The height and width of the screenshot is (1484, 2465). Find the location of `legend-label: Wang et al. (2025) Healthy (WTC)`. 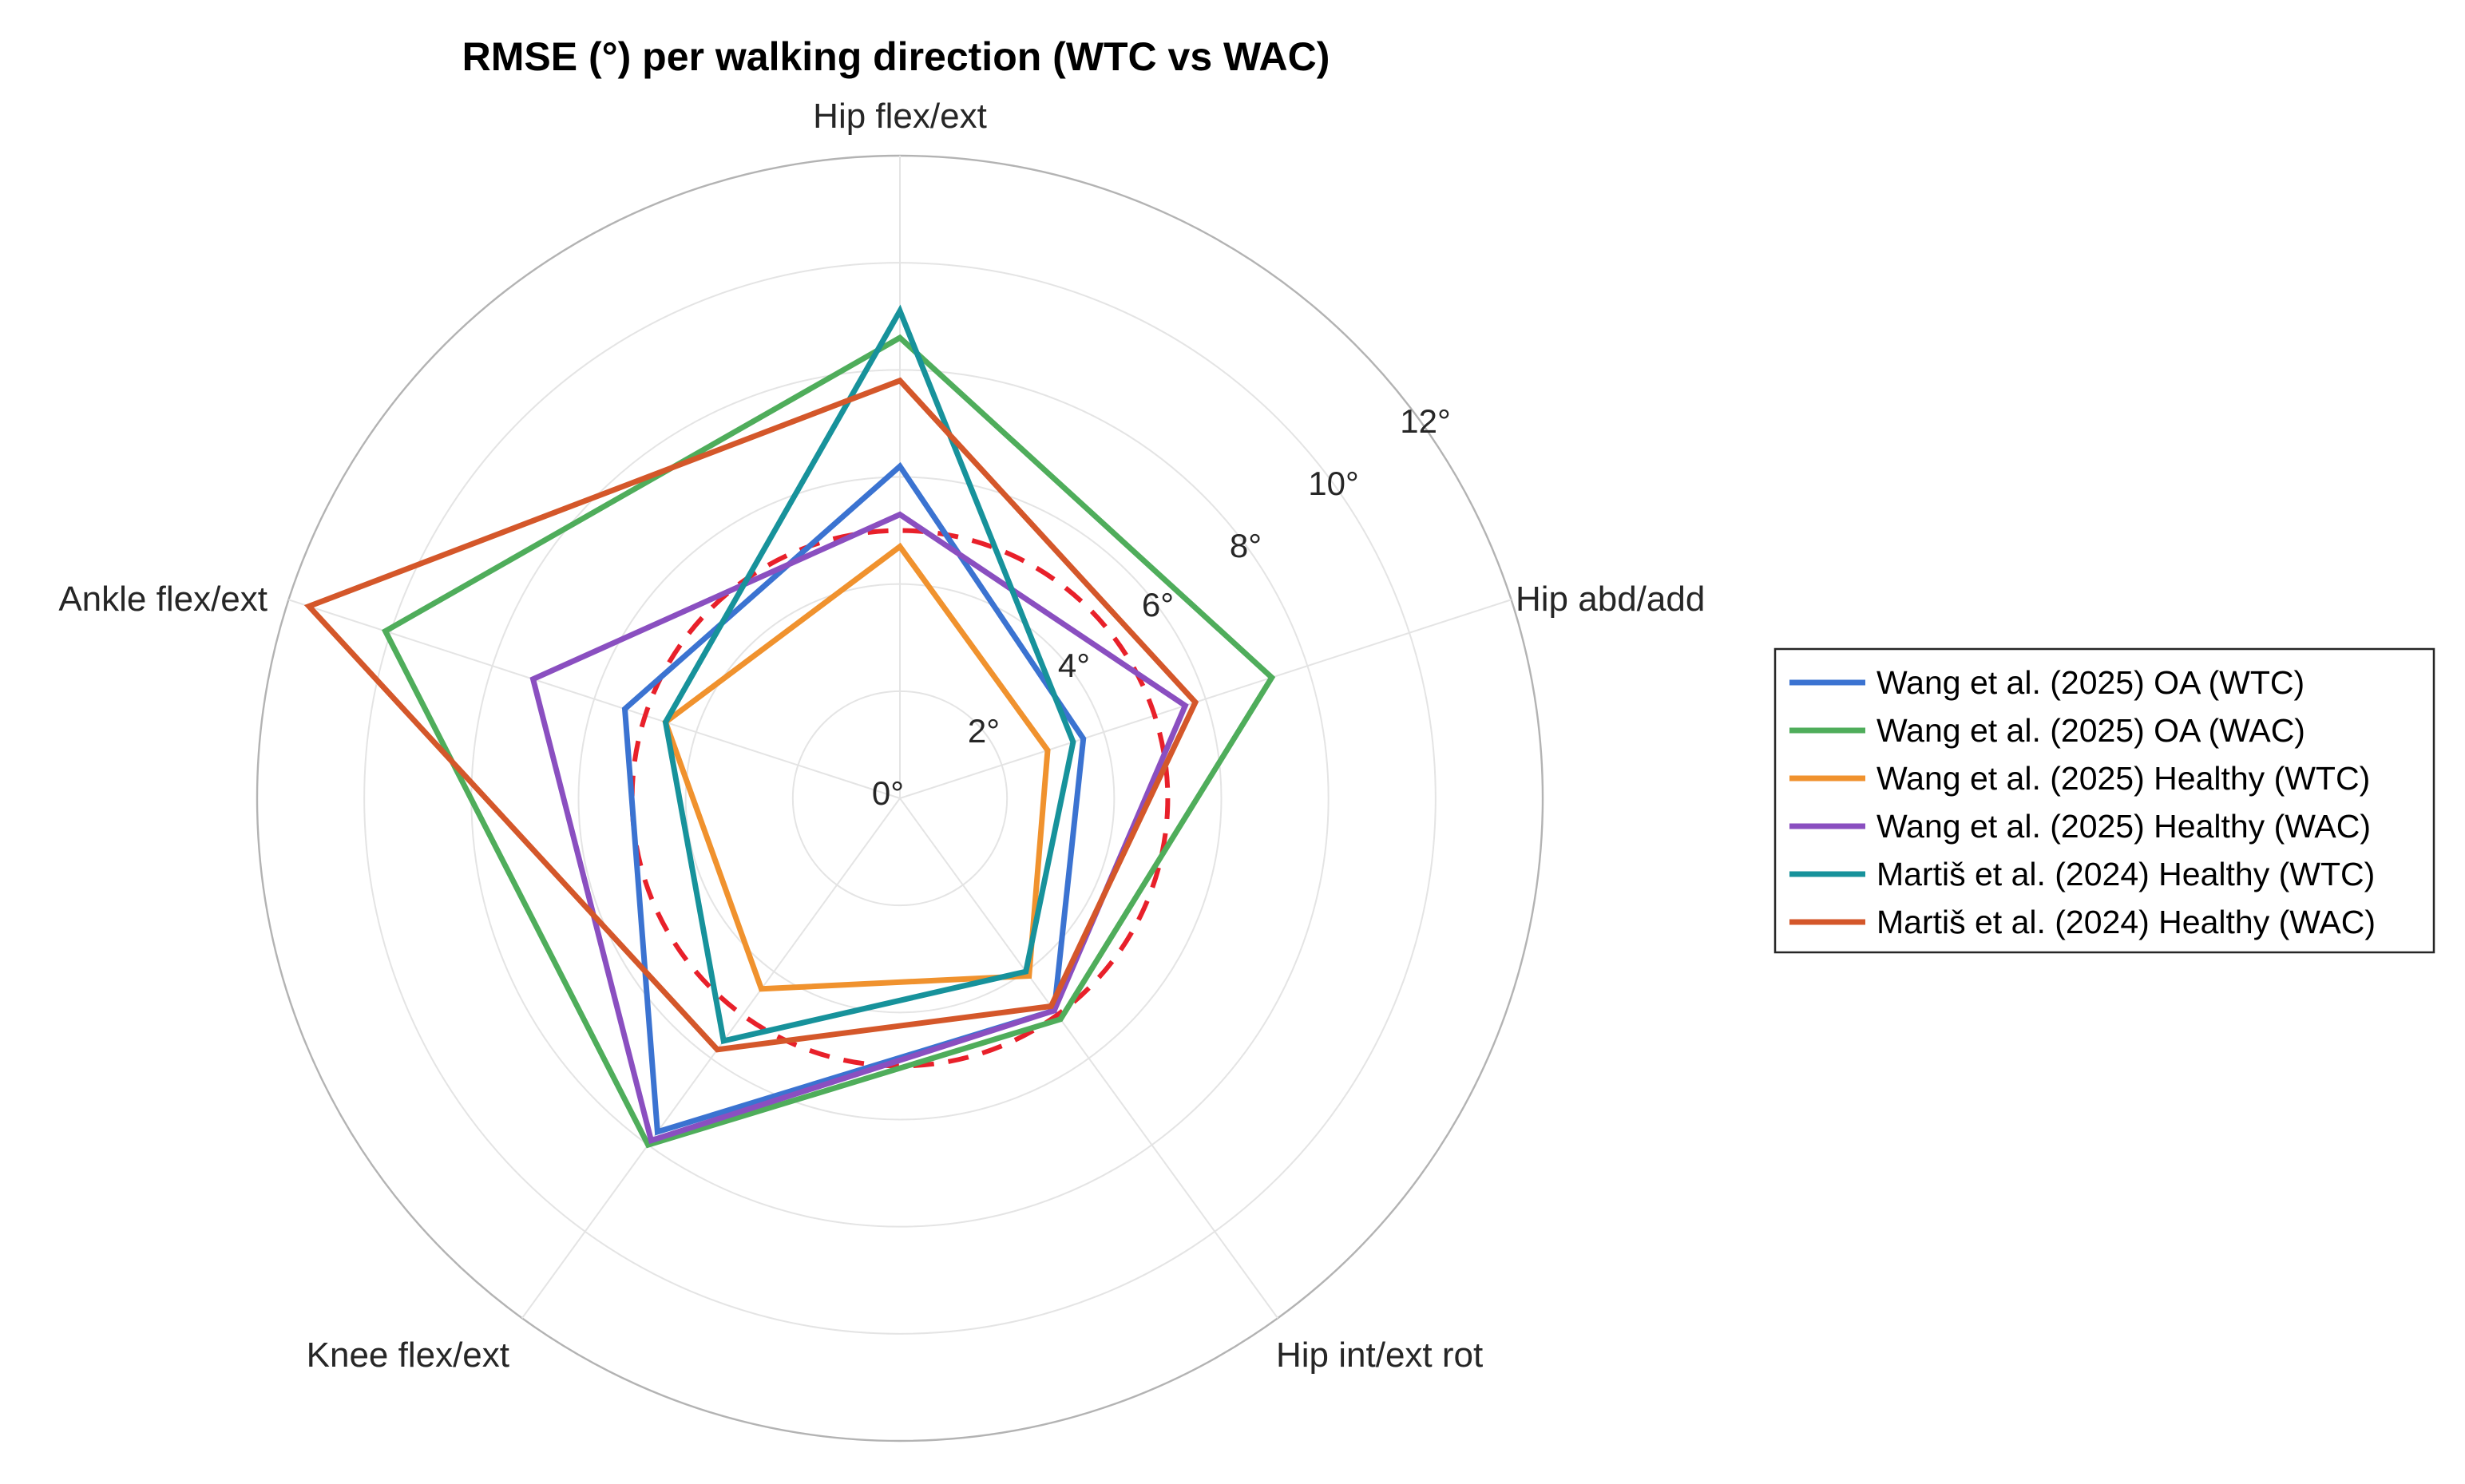

legend-label: Wang et al. (2025) Healthy (WTC) is located at coordinates (2123, 778).